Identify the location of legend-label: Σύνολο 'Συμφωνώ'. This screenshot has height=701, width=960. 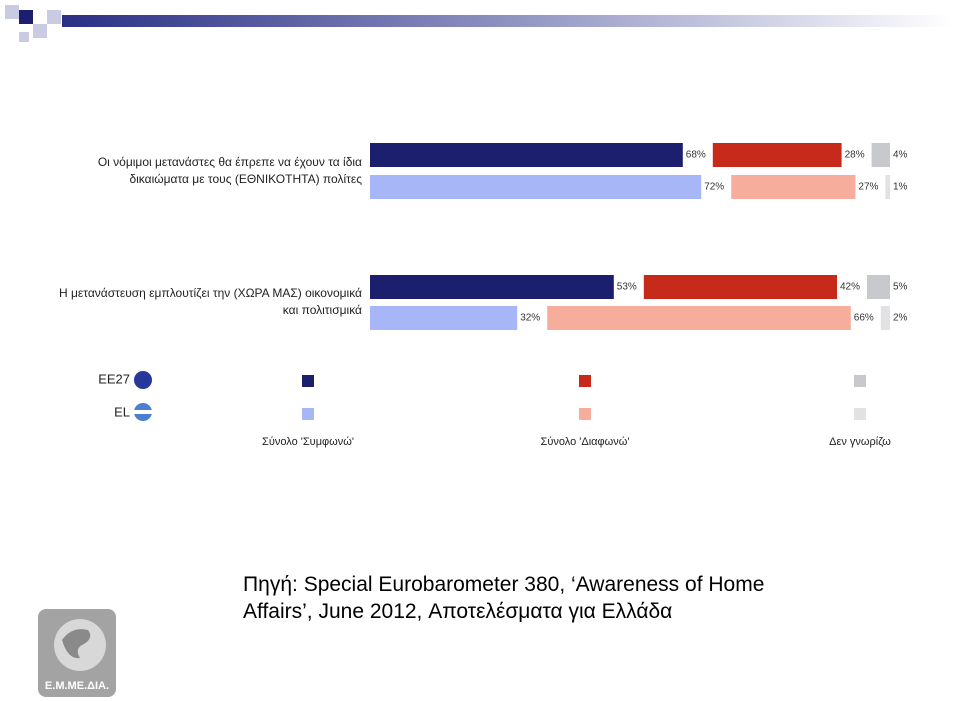
(308, 442).